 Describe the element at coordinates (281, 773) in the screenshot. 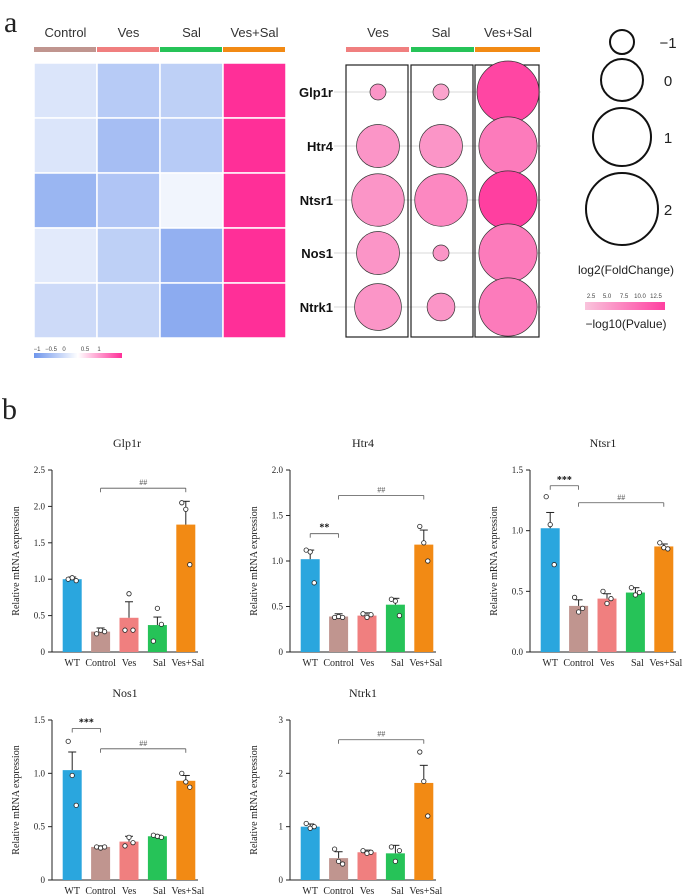

I see `y-tick-label: 2` at that location.